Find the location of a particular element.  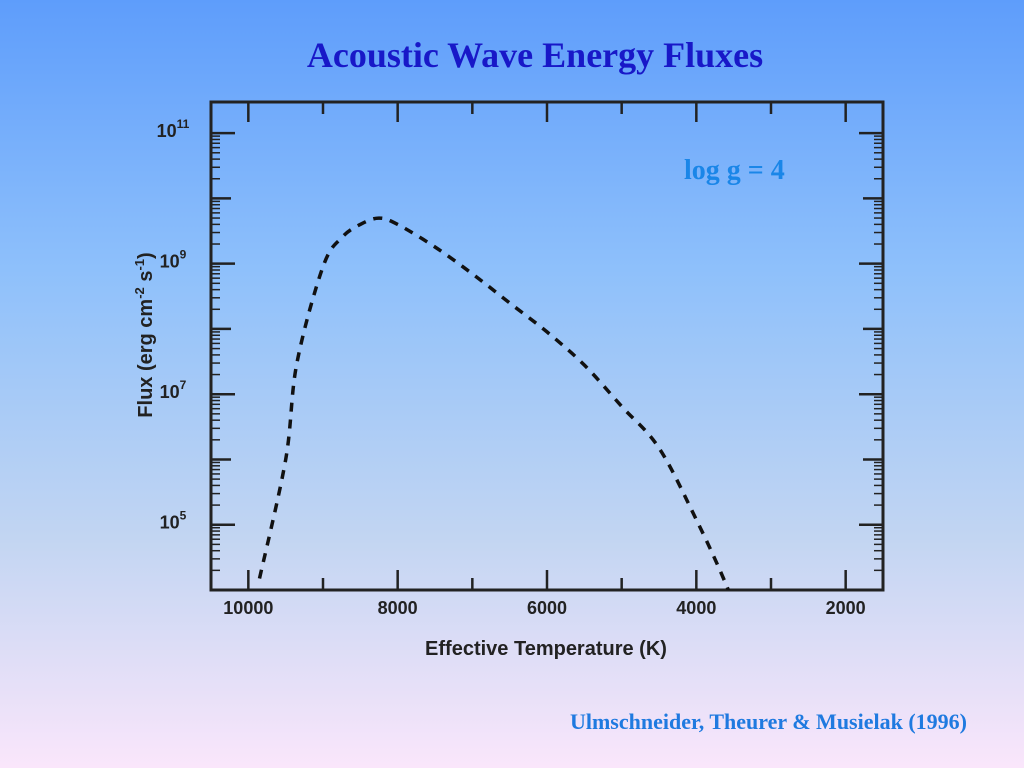

gravity-annotation: log g = 4 is located at coordinates (734, 170).